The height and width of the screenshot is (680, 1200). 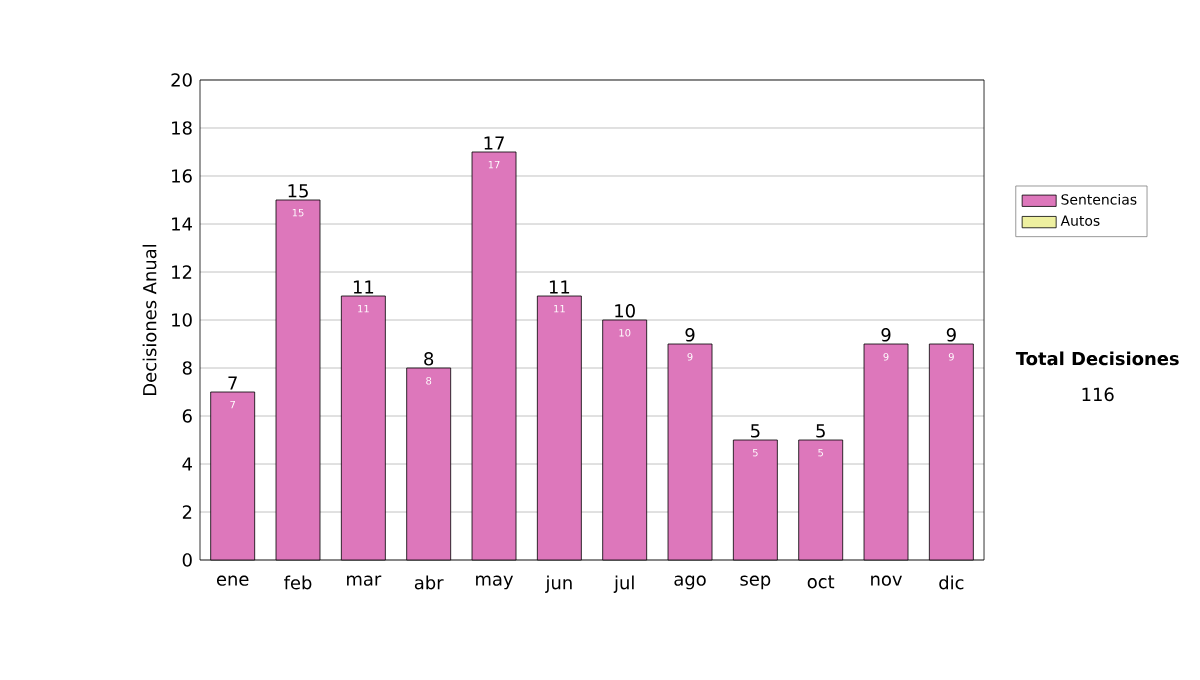 What do you see at coordinates (298, 191) in the screenshot?
I see `total-label: 15` at bounding box center [298, 191].